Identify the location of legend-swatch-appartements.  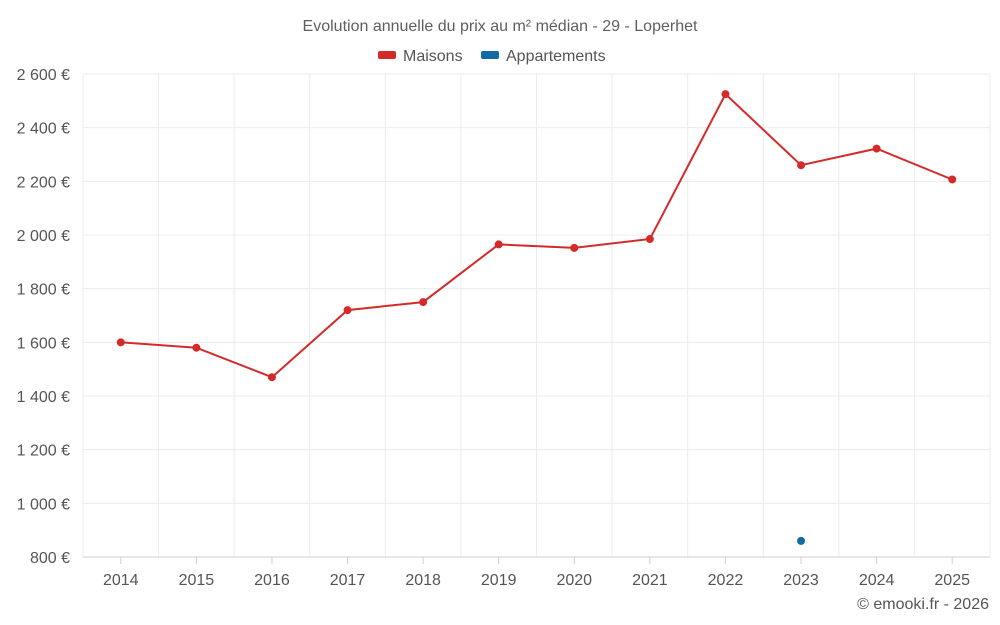
(490, 55).